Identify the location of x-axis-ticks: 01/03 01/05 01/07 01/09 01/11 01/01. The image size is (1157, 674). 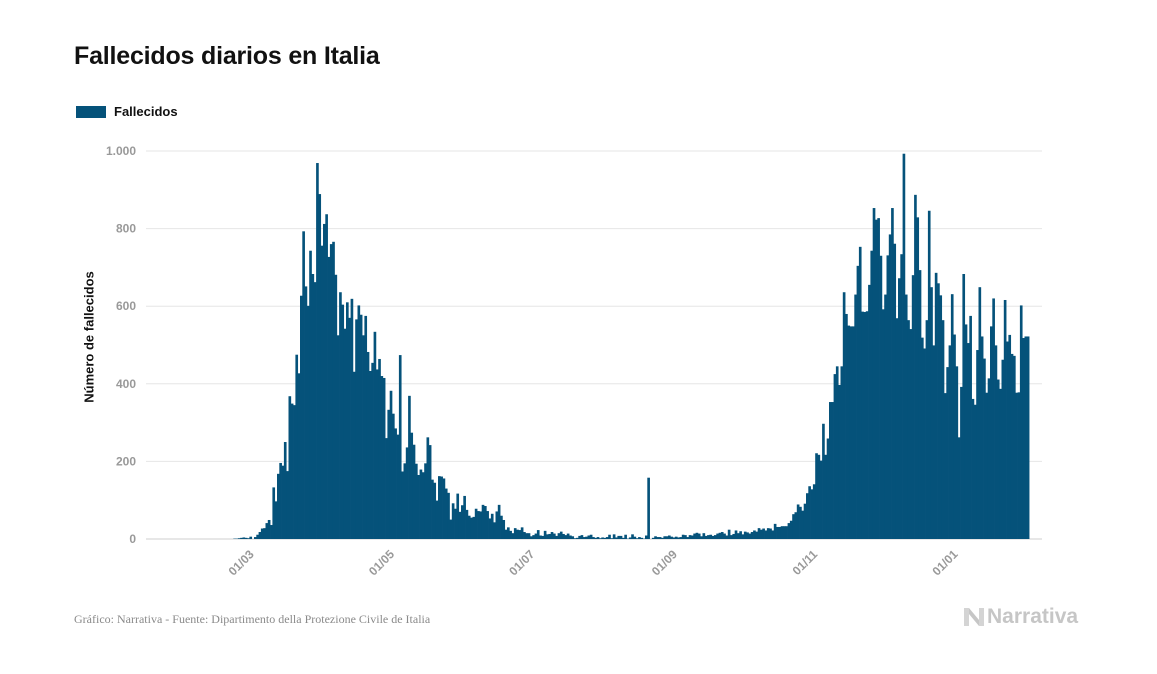
(593, 562).